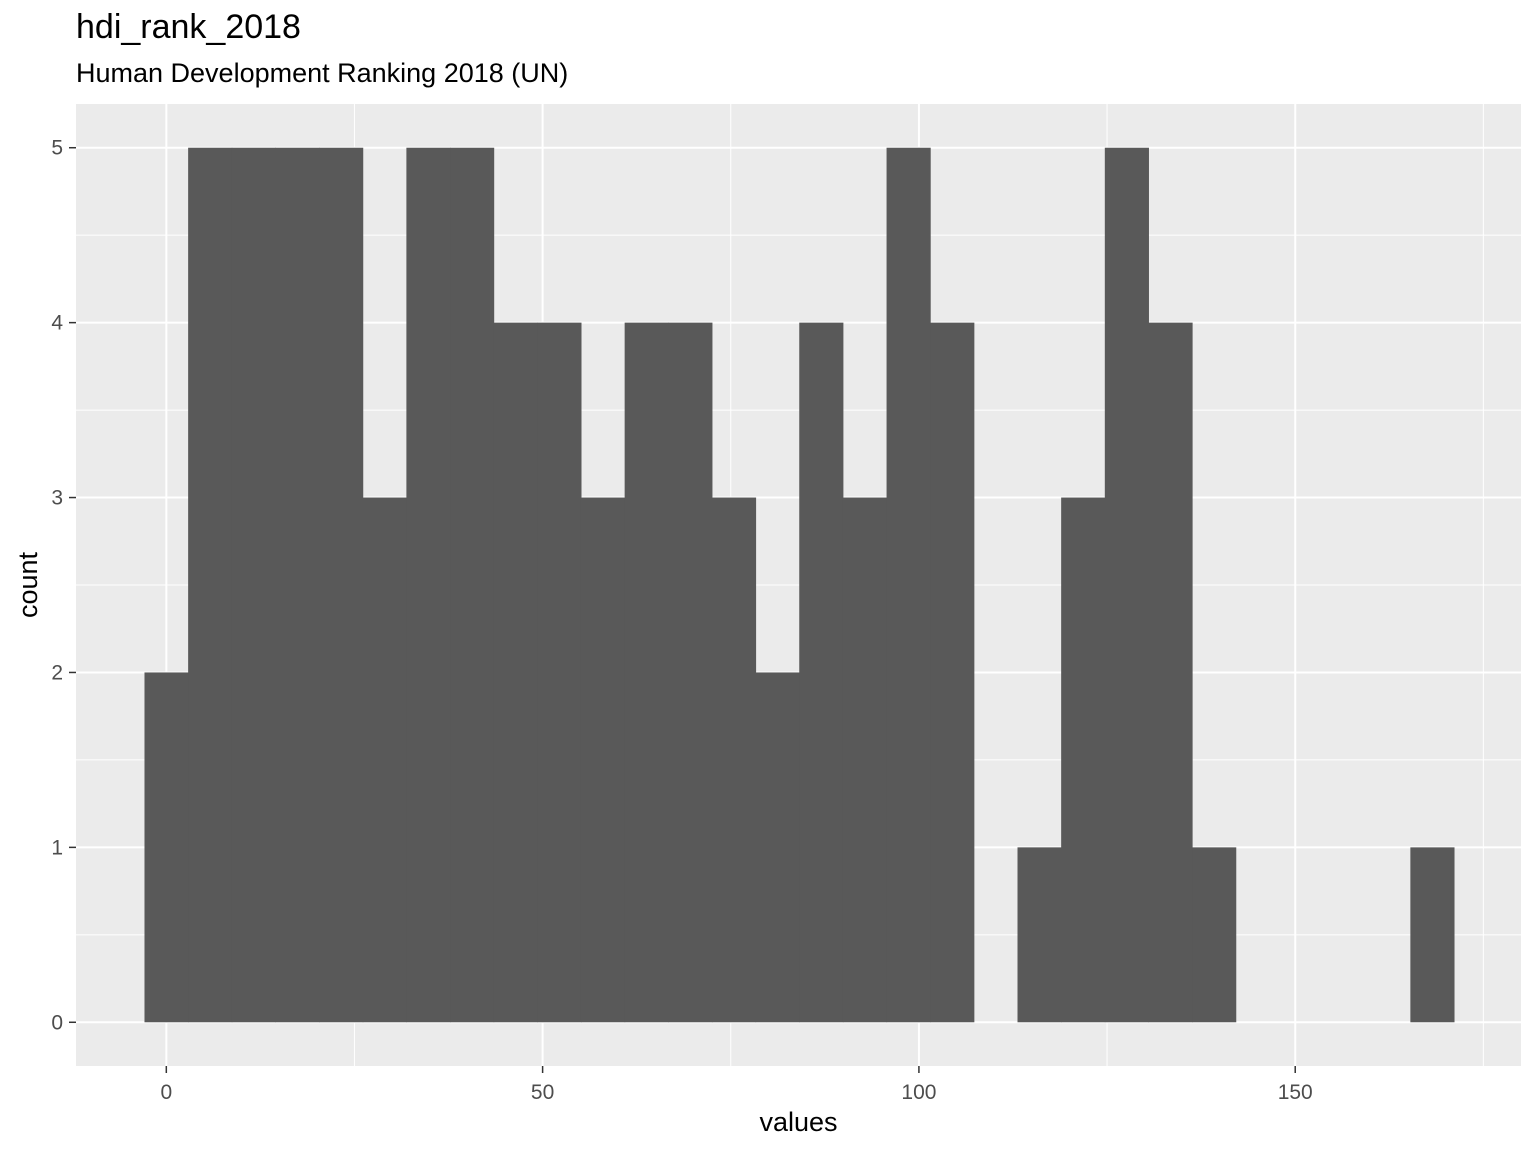 The height and width of the screenshot is (1152, 1536). I want to click on y-tick-label: 0, so click(57, 1022).